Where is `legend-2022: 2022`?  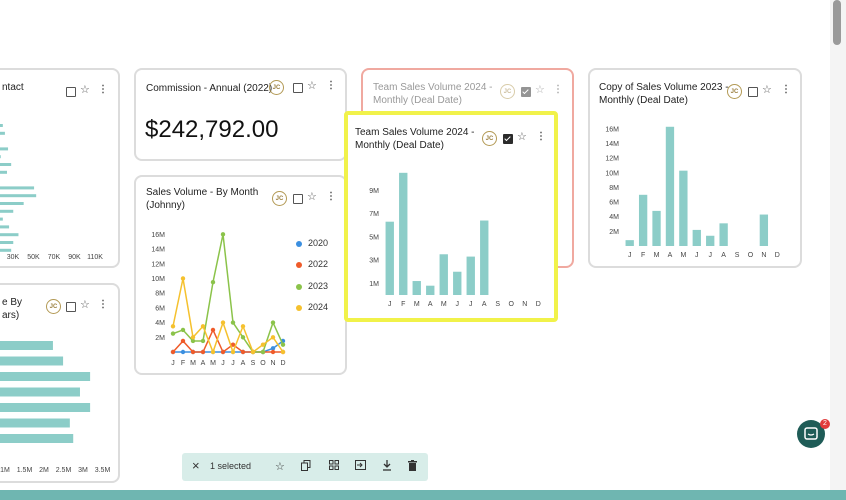 legend-2022: 2022 is located at coordinates (312, 264).